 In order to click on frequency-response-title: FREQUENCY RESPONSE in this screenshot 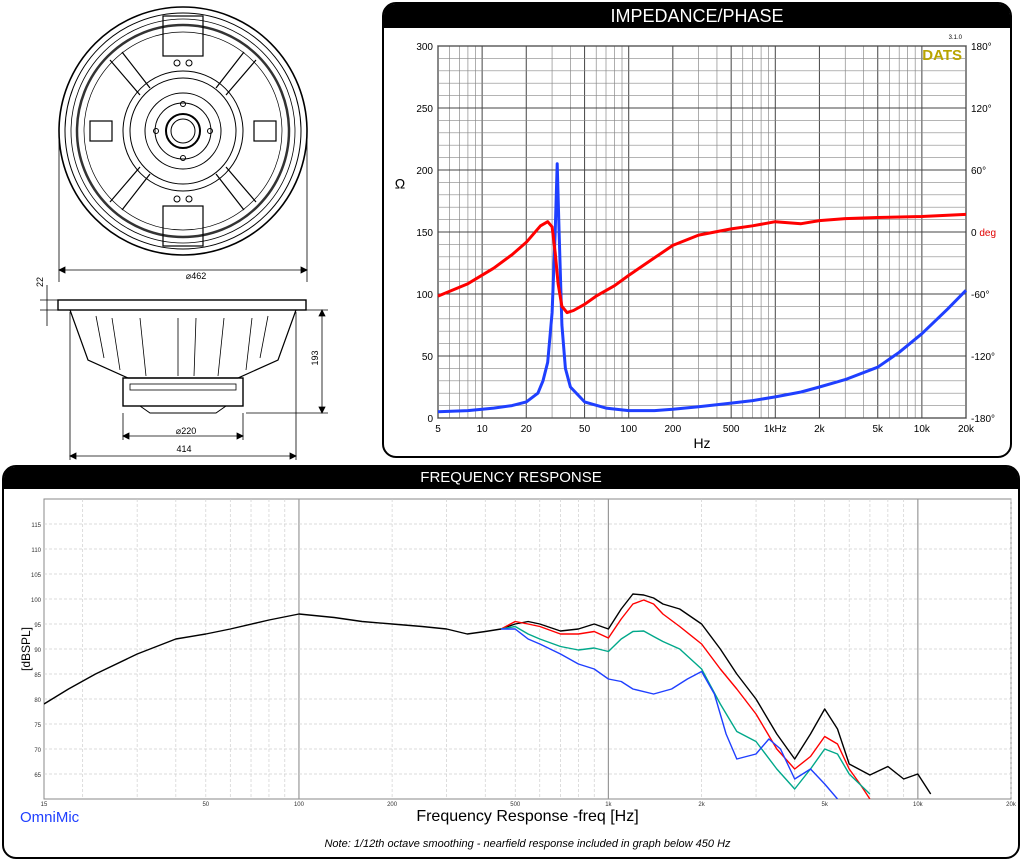, I will do `click(511, 478)`.